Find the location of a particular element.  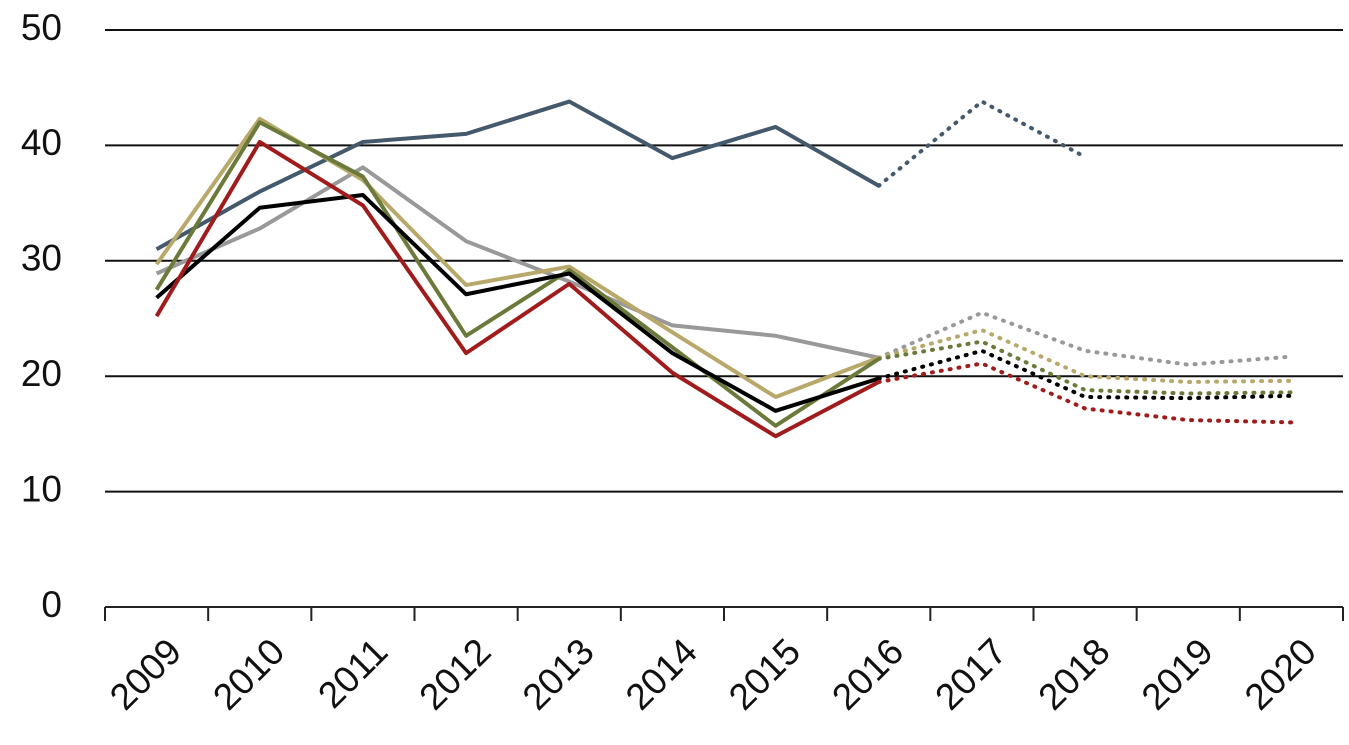

x-tick-label: 2012 is located at coordinates (454, 674).